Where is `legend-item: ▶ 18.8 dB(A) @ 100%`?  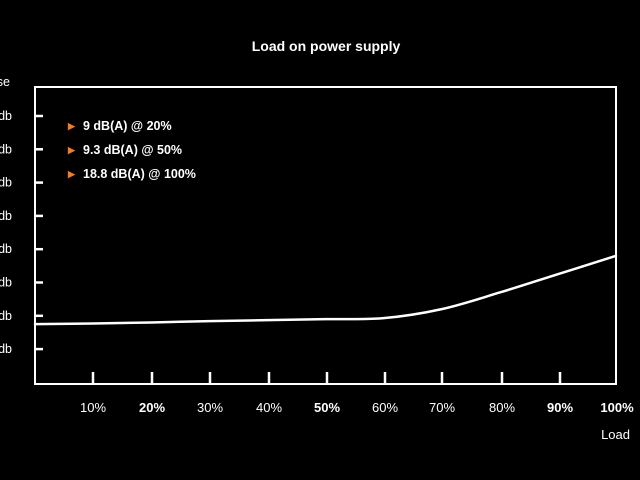 legend-item: ▶ 18.8 dB(A) @ 100% is located at coordinates (132, 174).